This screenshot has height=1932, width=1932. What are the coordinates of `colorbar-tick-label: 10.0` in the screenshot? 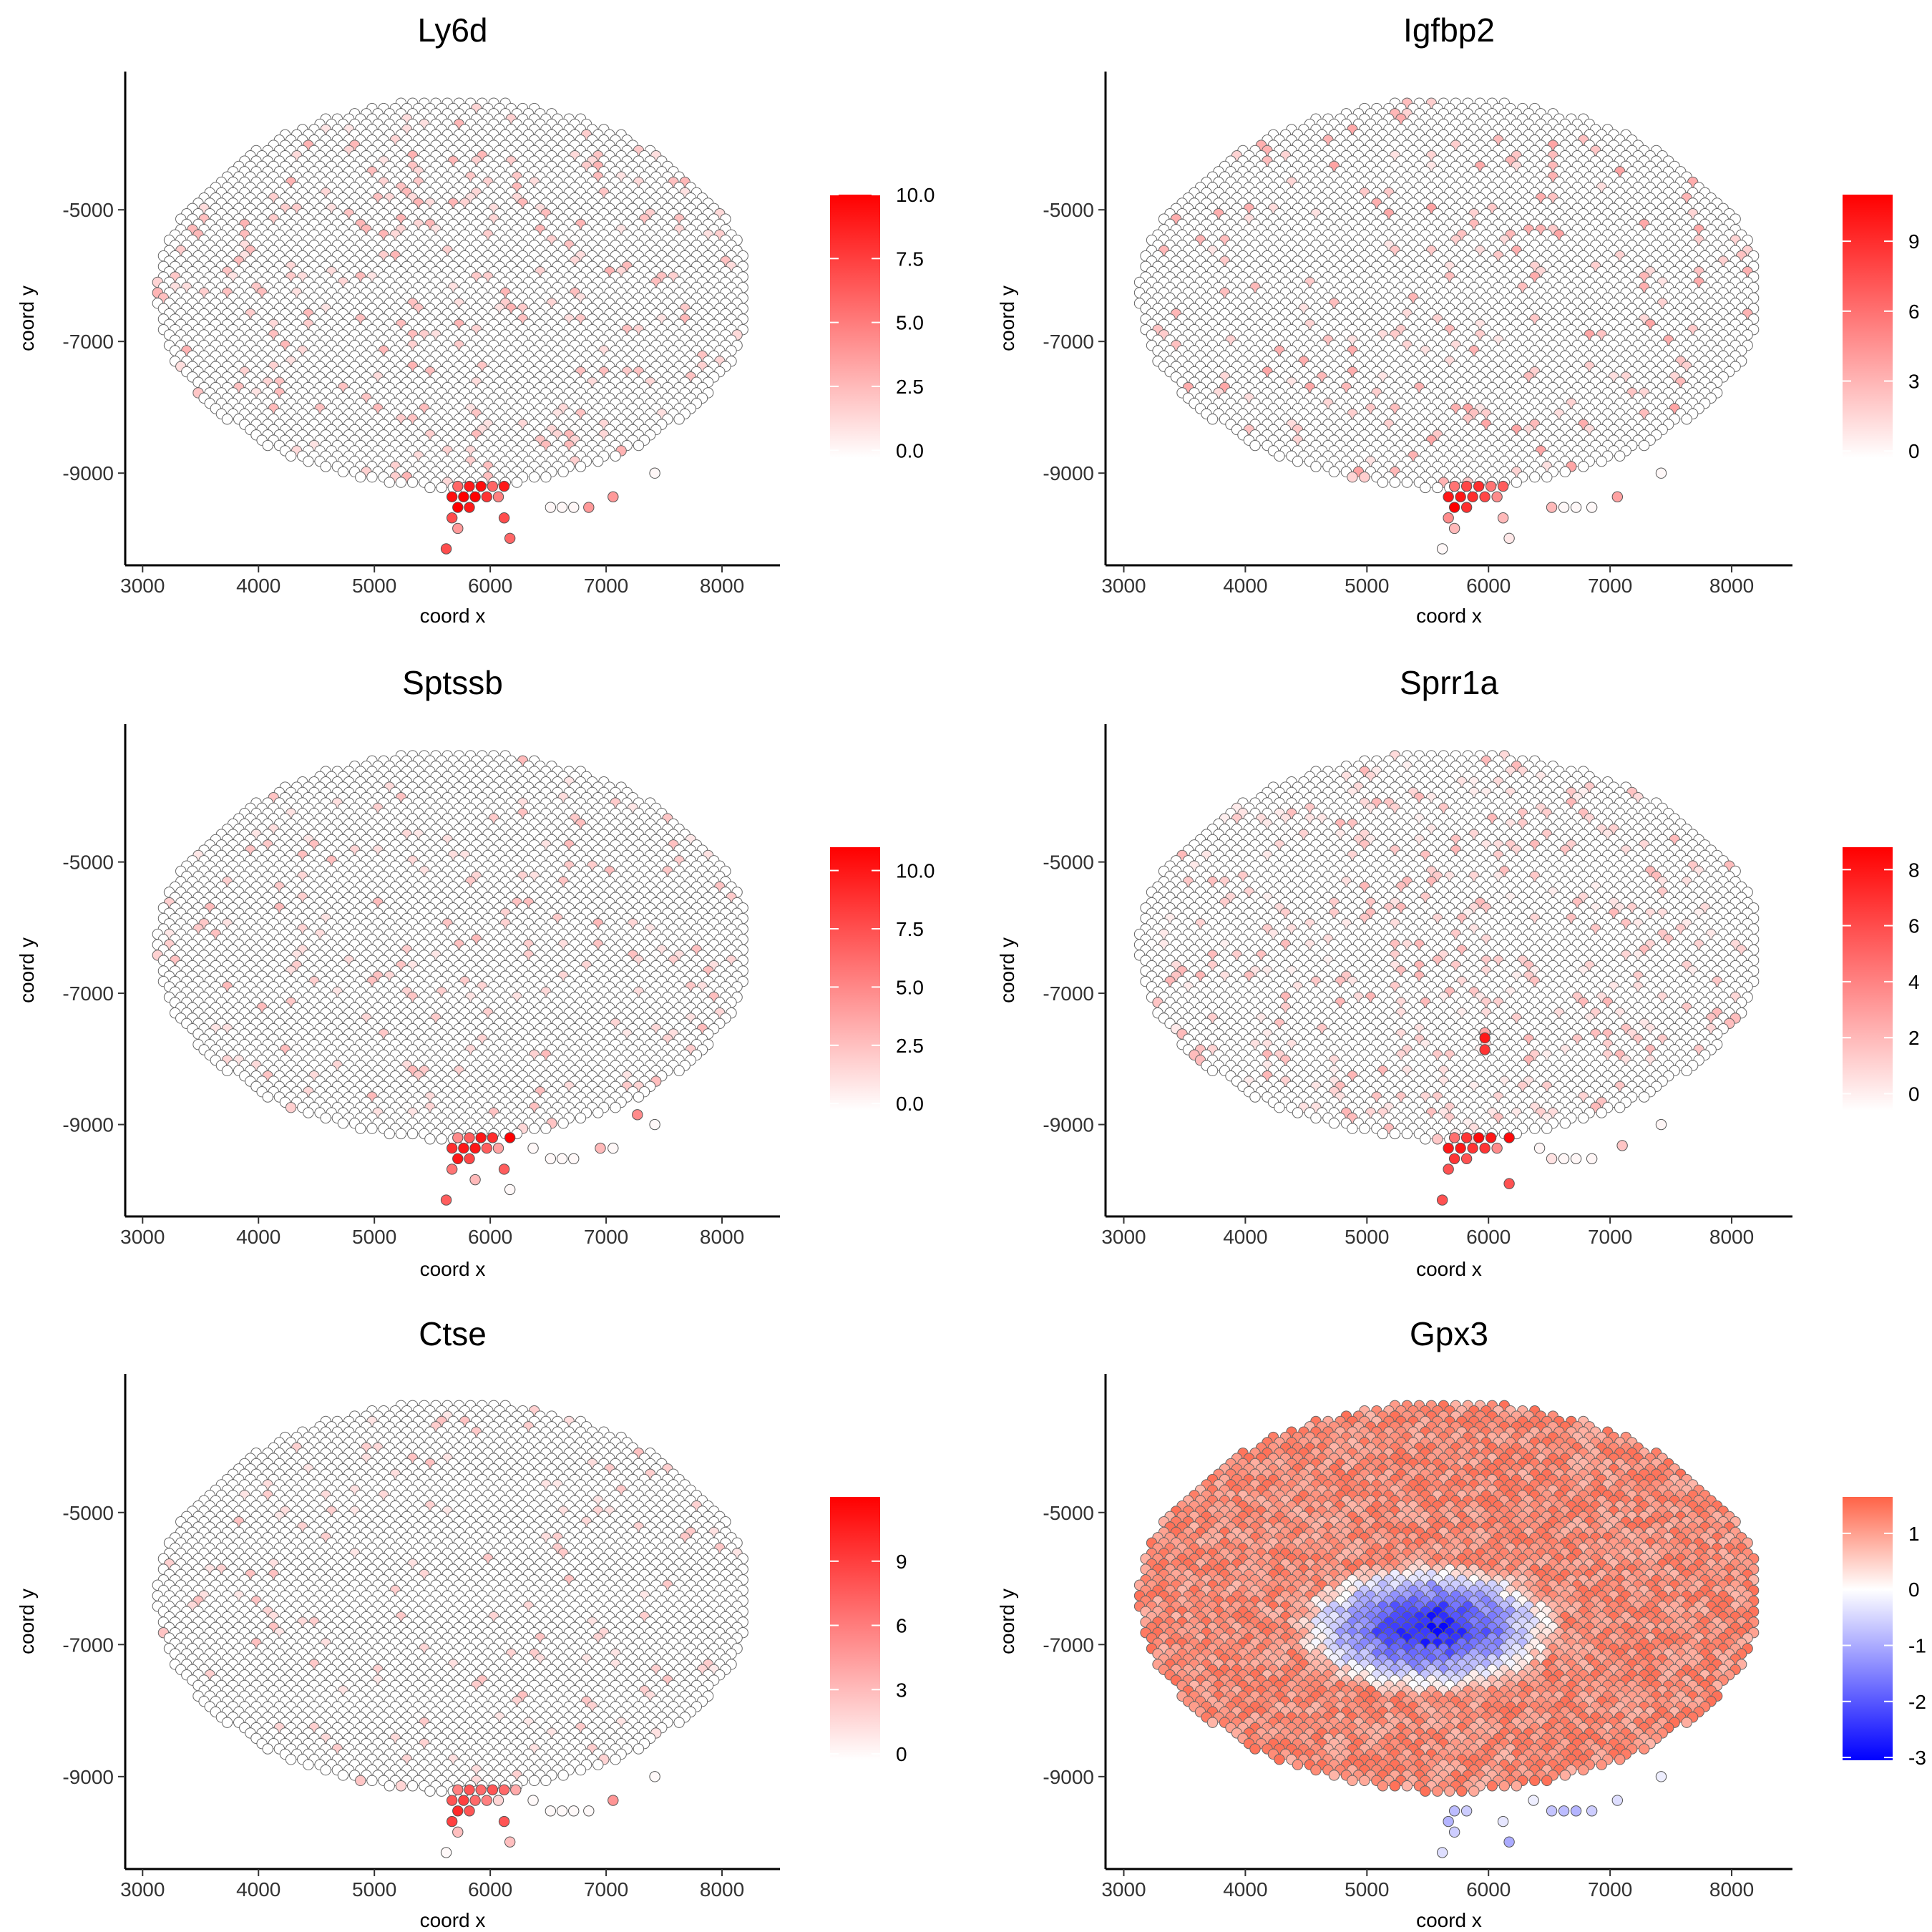 It's located at (915, 195).